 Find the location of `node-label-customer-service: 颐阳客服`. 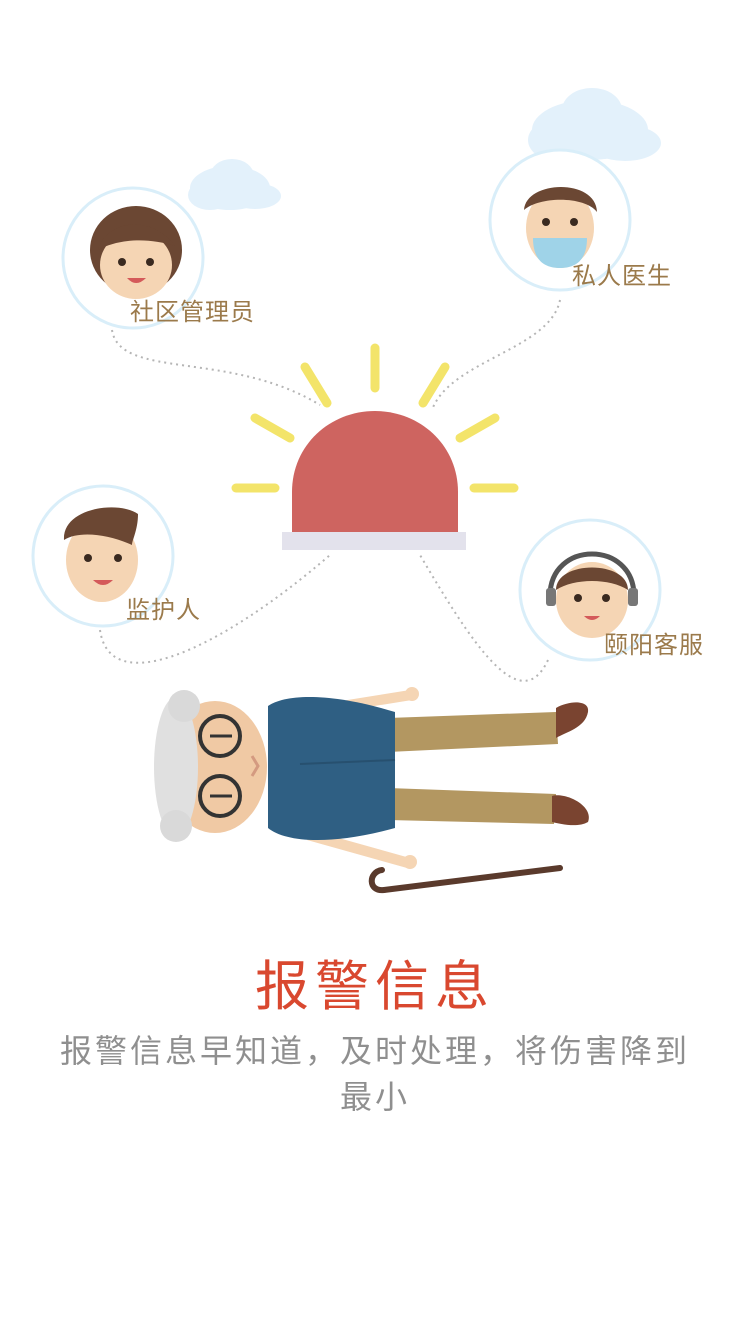

node-label-customer-service: 颐阳客服 is located at coordinates (654, 645).